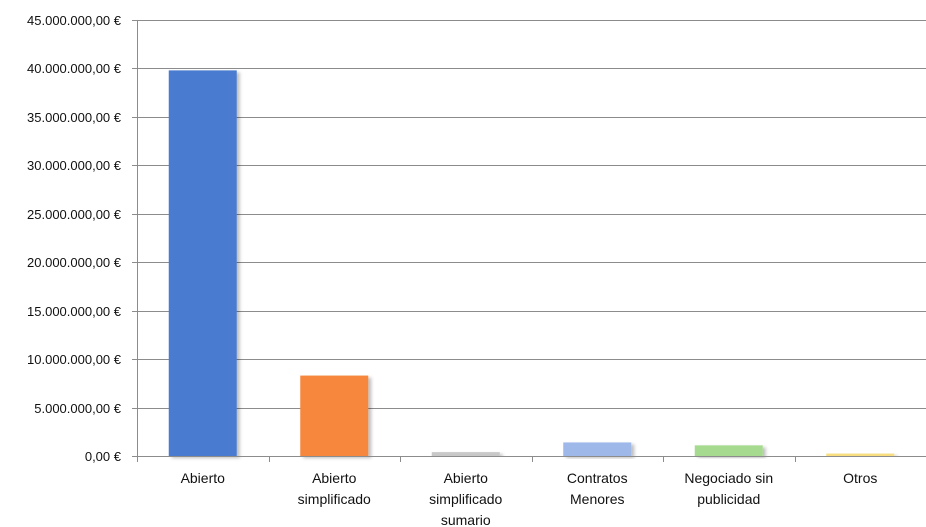 This screenshot has height=527, width=926. I want to click on y-tick-label: 40.000.000,00 €, so click(74, 68).